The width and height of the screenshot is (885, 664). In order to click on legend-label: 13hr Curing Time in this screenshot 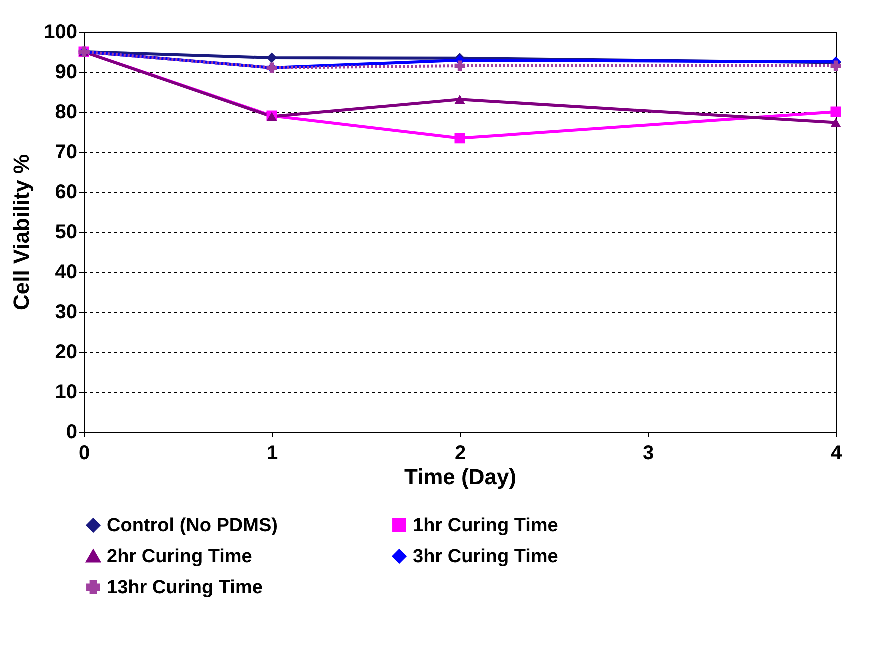, I will do `click(185, 588)`.